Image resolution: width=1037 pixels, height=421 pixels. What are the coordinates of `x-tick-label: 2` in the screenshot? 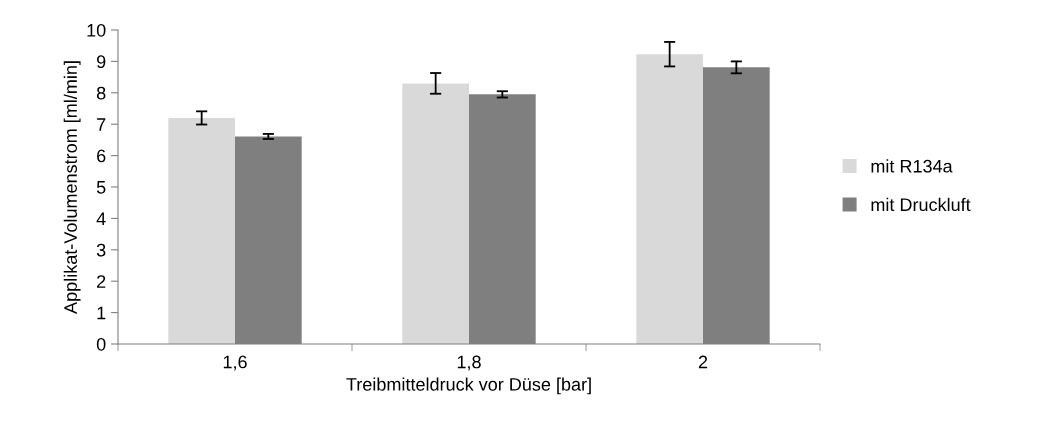 It's located at (703, 362).